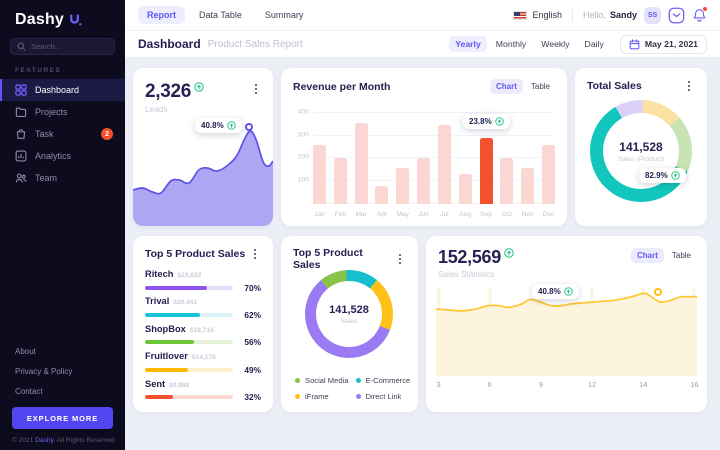 The width and height of the screenshot is (720, 450). Describe the element at coordinates (652, 15) in the screenshot. I see `avatar: SS` at that location.